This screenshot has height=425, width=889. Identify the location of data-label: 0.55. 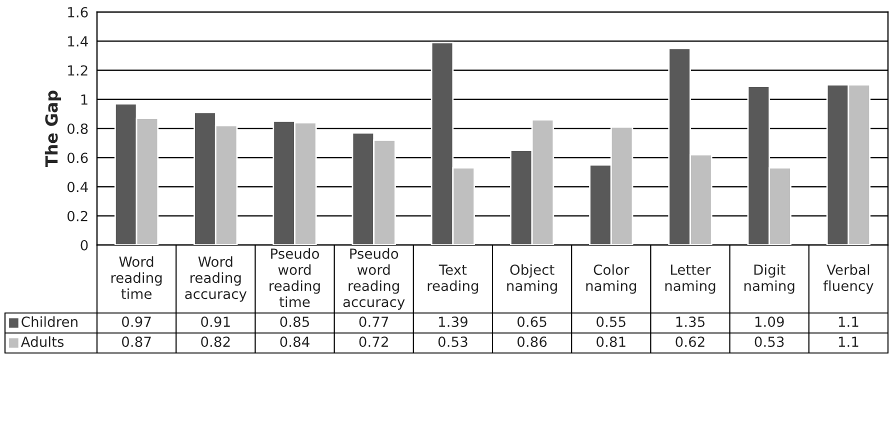
(611, 322).